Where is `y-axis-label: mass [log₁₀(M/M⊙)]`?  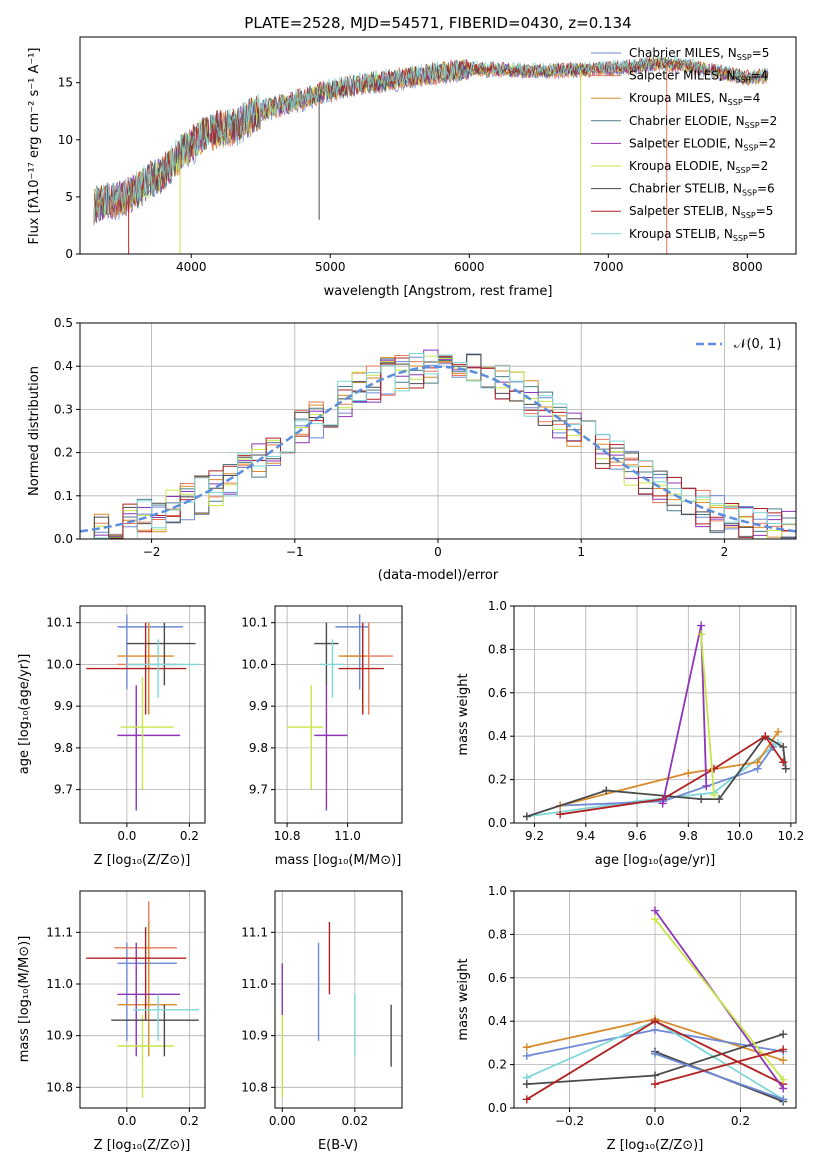 y-axis-label: mass [log₁₀(M/M⊙)] is located at coordinates (24, 999).